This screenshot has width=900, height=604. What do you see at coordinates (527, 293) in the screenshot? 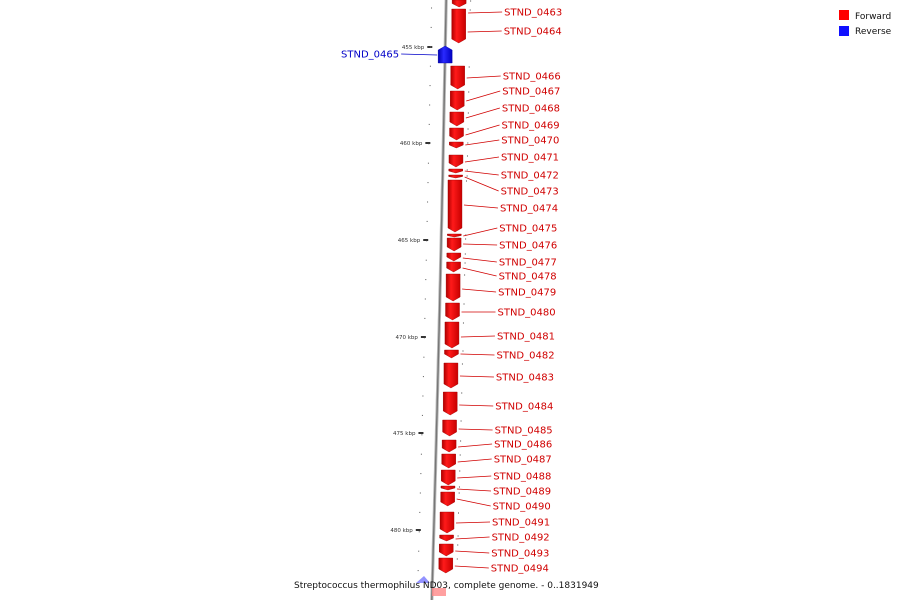
I see `gene-label: STND_0479` at bounding box center [527, 293].